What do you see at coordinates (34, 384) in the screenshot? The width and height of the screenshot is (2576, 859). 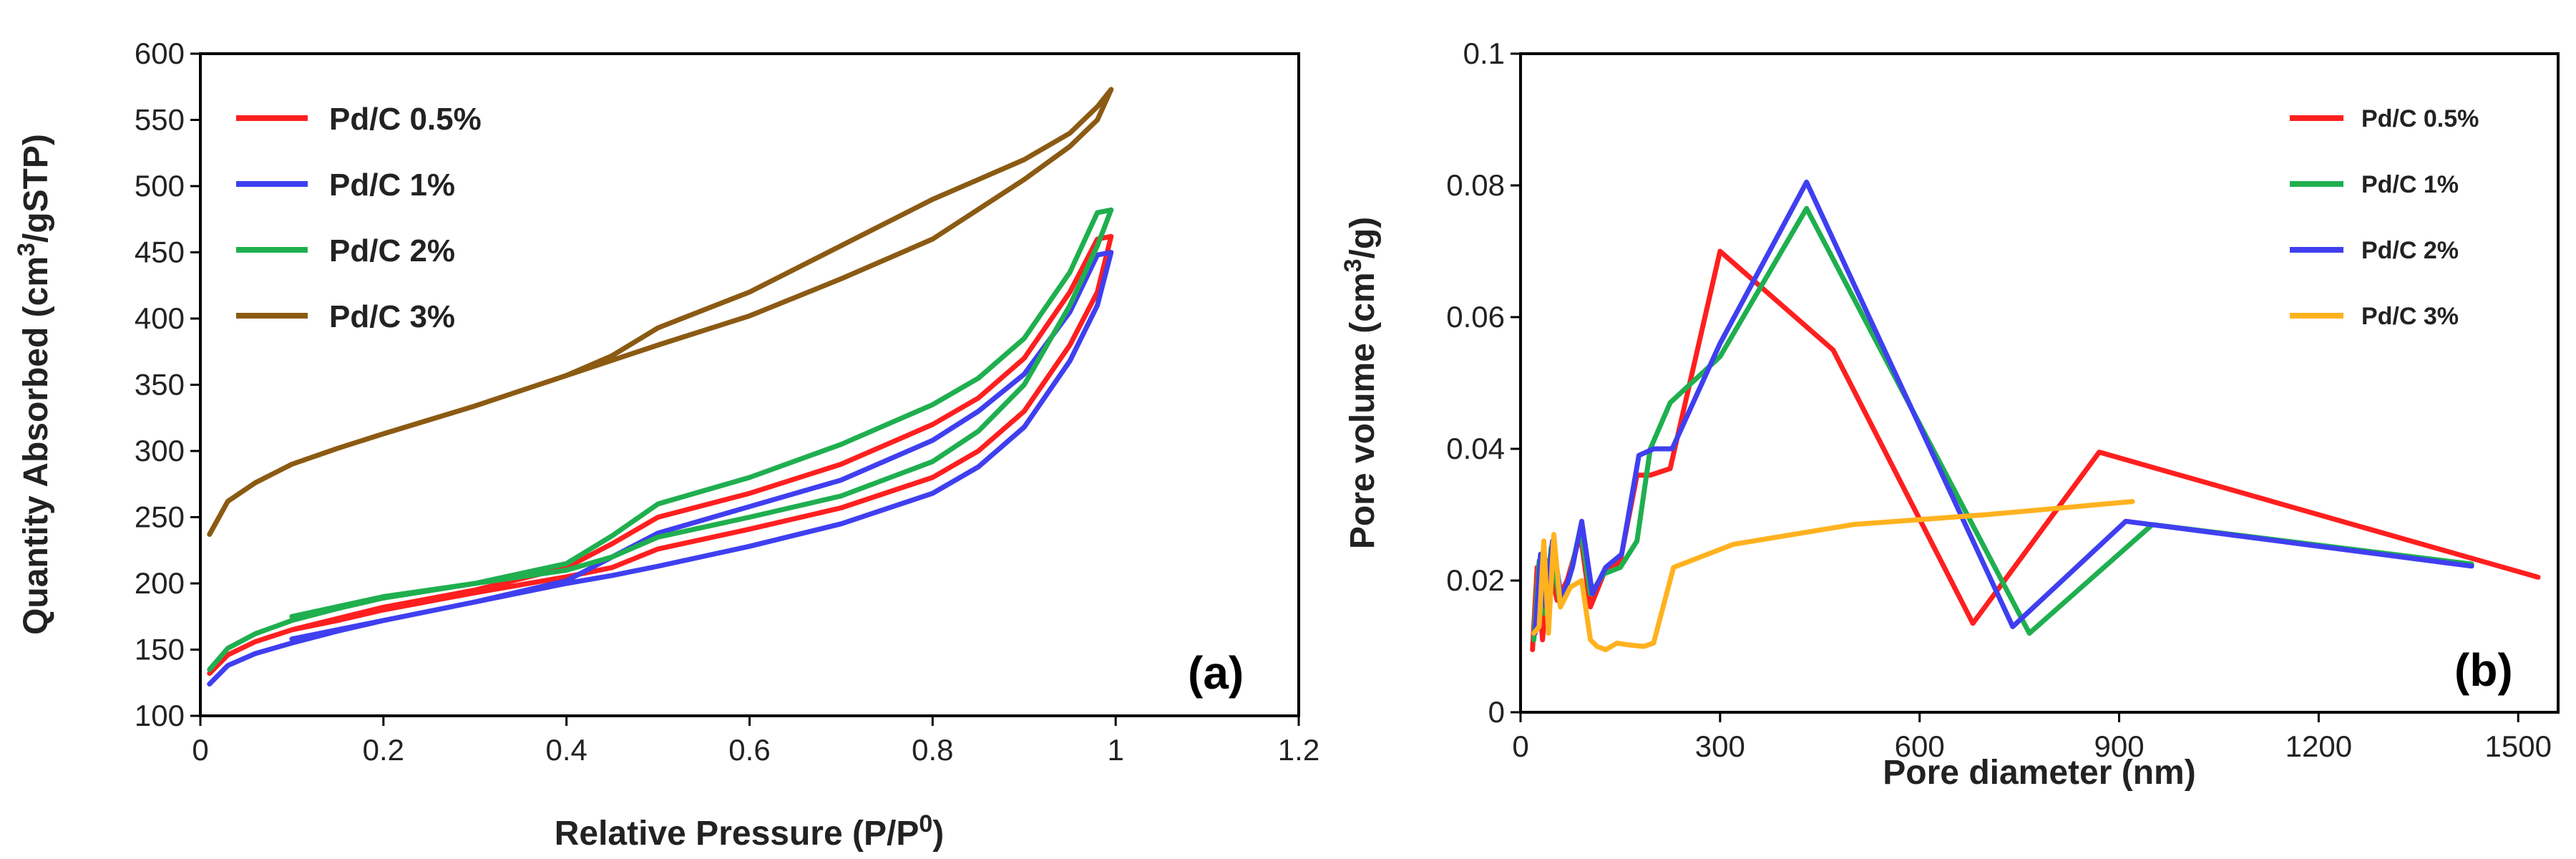 I see `panel-a-y-axis-title: Quantity Absorbed (cm3/gSTP)` at bounding box center [34, 384].